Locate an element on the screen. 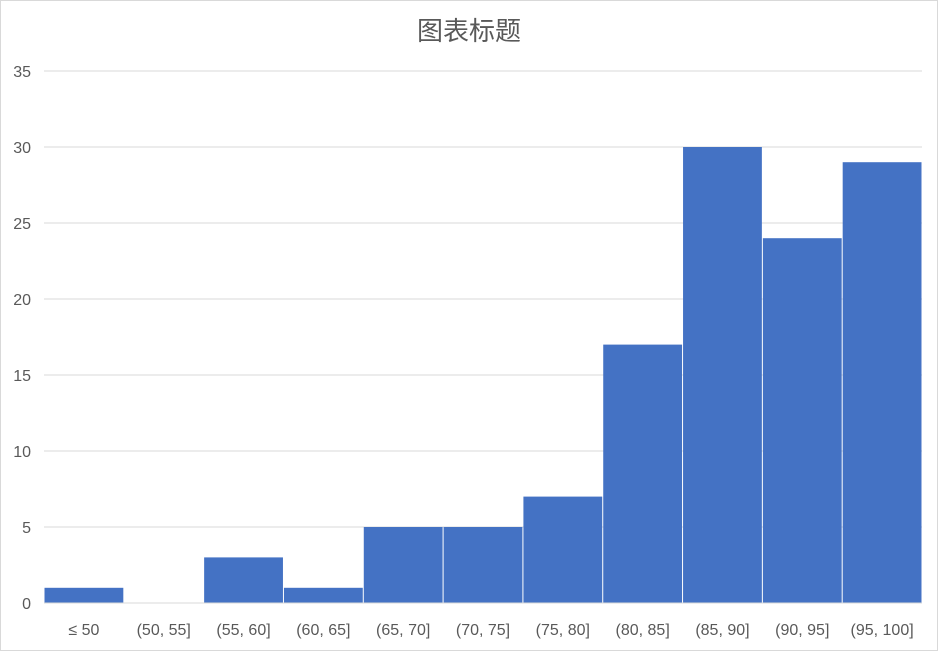 The width and height of the screenshot is (938, 651). x-tick-label: (90, 95] is located at coordinates (802, 630).